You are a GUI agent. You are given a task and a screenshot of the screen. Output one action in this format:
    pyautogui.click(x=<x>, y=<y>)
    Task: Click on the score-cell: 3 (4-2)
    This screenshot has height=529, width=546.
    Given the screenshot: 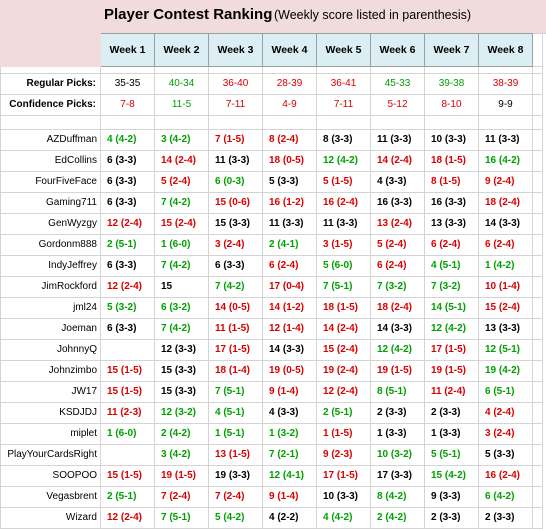 What is the action you would take?
    pyautogui.click(x=181, y=140)
    